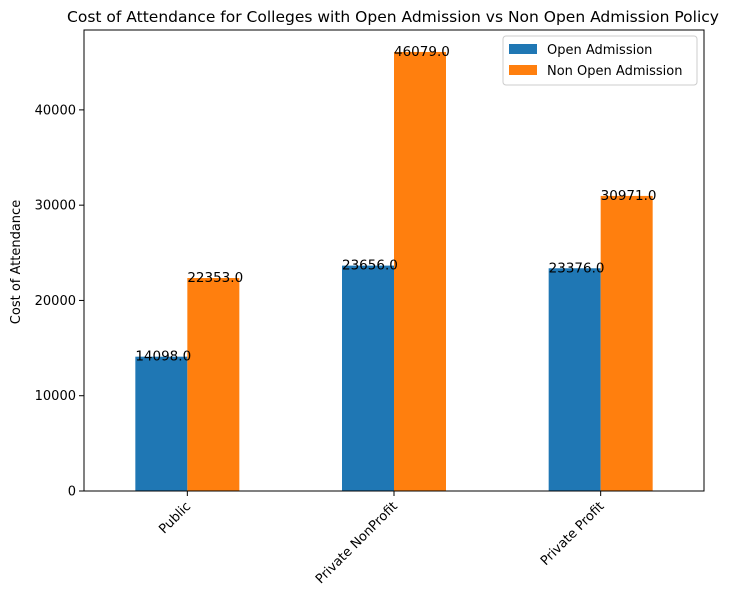 This screenshot has width=754, height=604. Describe the element at coordinates (163, 357) in the screenshot. I see `bar-value-label: 14098.0` at that location.